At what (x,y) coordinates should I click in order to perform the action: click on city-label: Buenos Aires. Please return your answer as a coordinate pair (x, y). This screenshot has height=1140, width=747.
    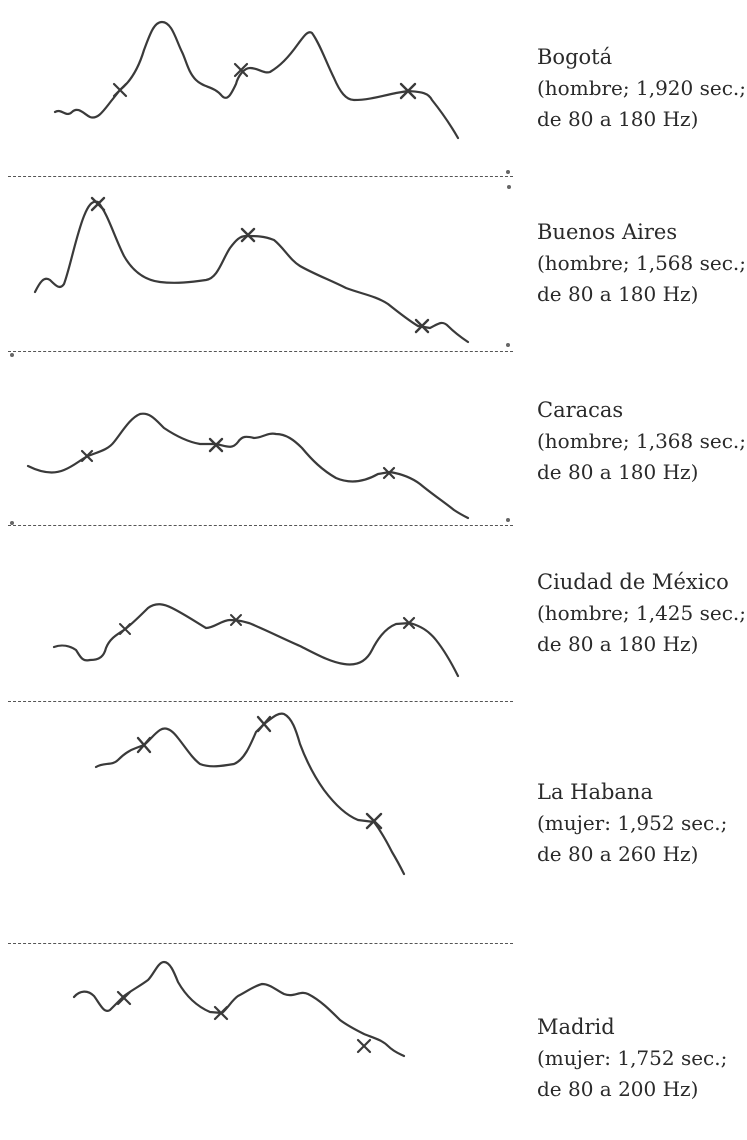
    Looking at the image, I should click on (607, 232).